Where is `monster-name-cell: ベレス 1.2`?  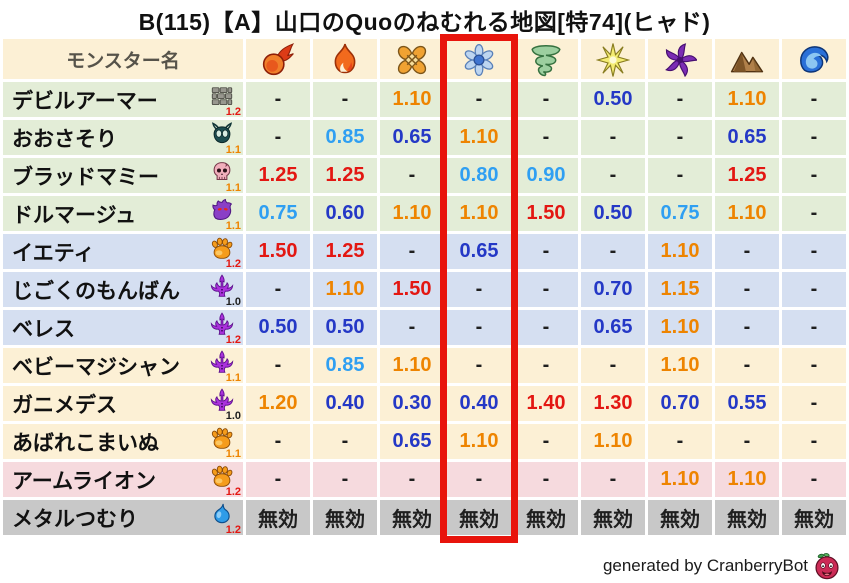 monster-name-cell: ベレス 1.2 is located at coordinates (123, 327).